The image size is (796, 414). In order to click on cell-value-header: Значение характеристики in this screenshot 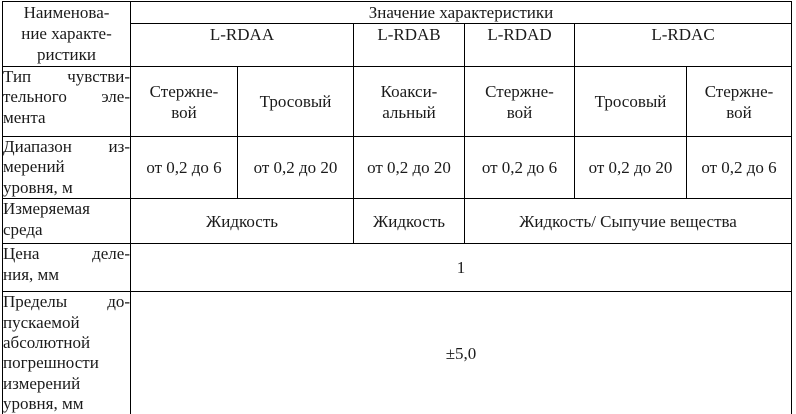, I will do `click(461, 12)`.